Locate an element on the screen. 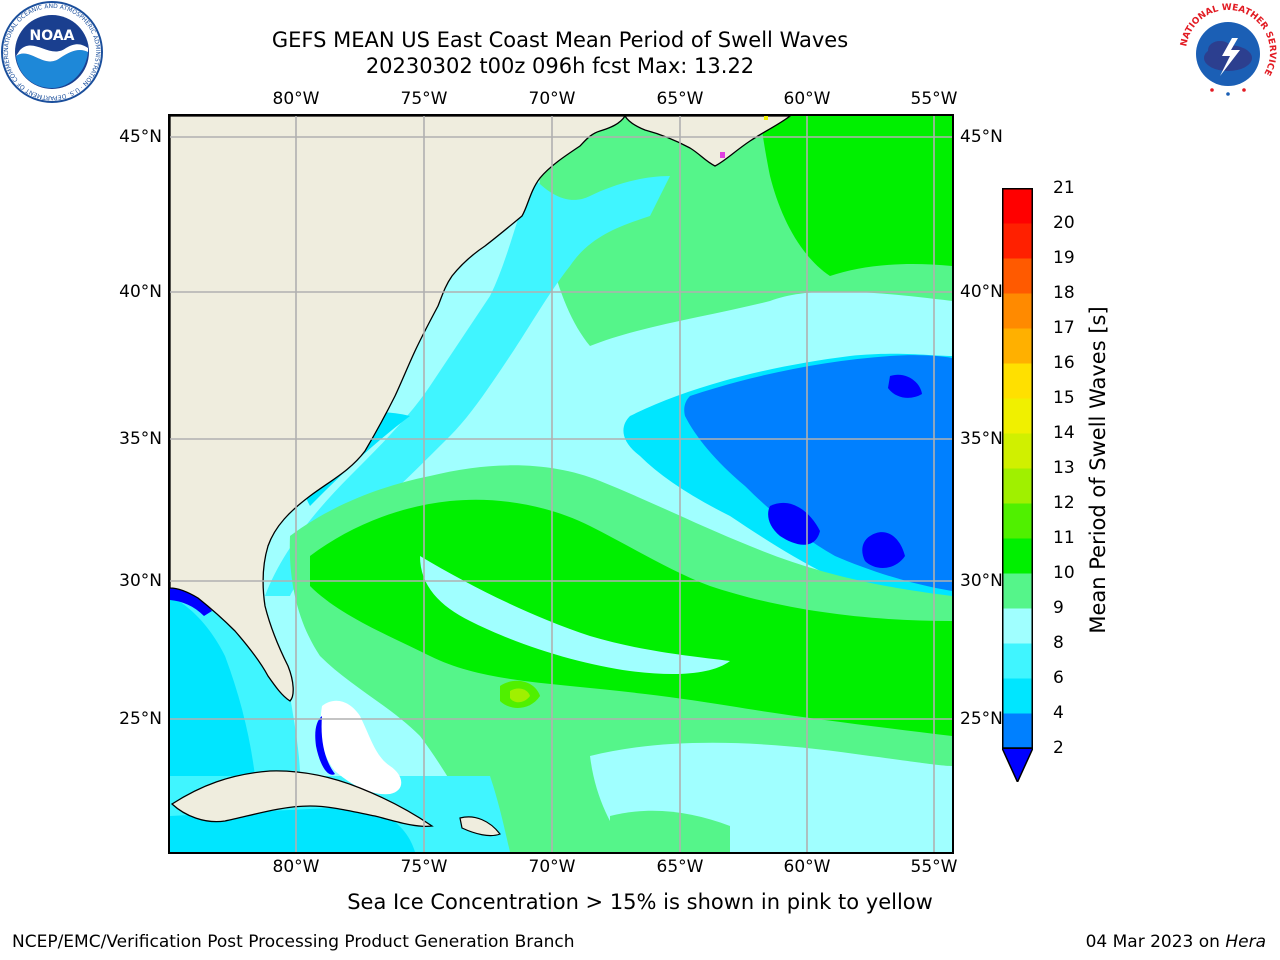 The width and height of the screenshot is (1280, 960). land-nova-scotia is located at coordinates (708, 141).